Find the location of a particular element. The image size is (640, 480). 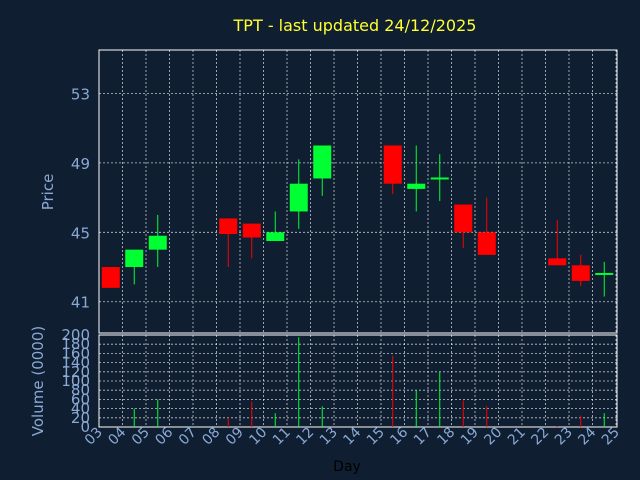

price-axis-label: Price is located at coordinates (48, 192).